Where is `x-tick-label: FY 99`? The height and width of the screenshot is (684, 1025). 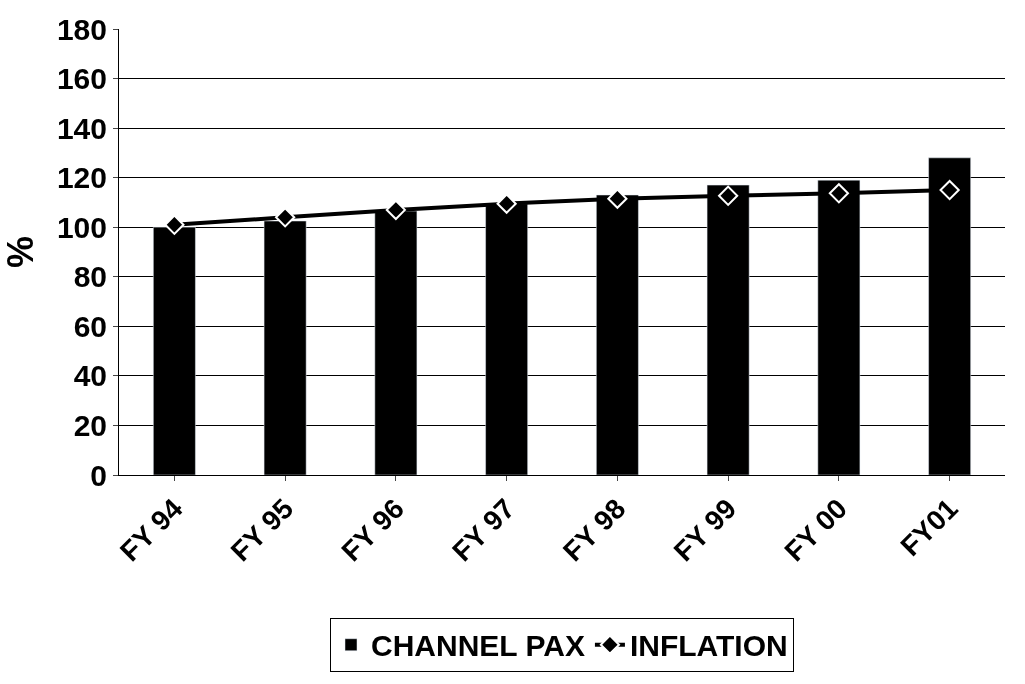 x-tick-label: FY 99 is located at coordinates (705, 530).